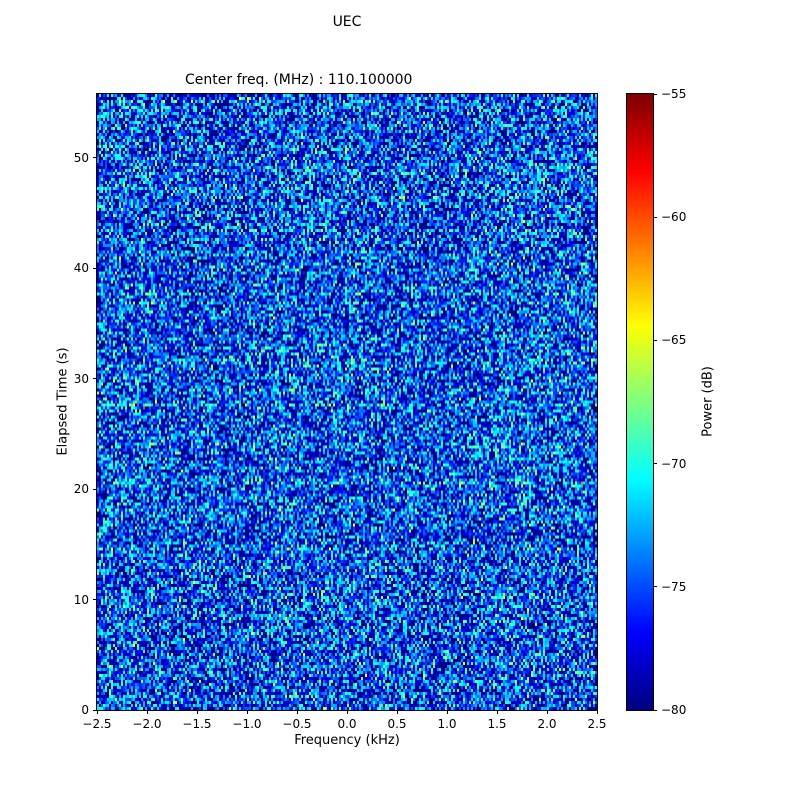 This screenshot has width=800, height=800. What do you see at coordinates (97, 724) in the screenshot?
I see `x-tick-label: −2.5` at bounding box center [97, 724].